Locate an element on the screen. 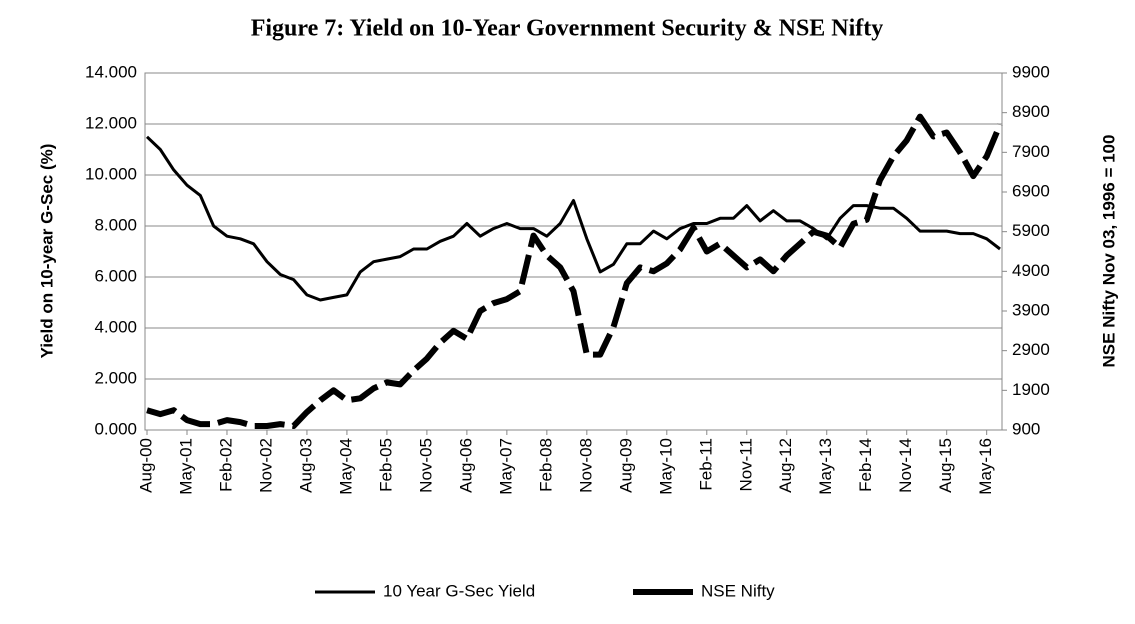  x-tick-label: Aug-09 is located at coordinates (625, 465).